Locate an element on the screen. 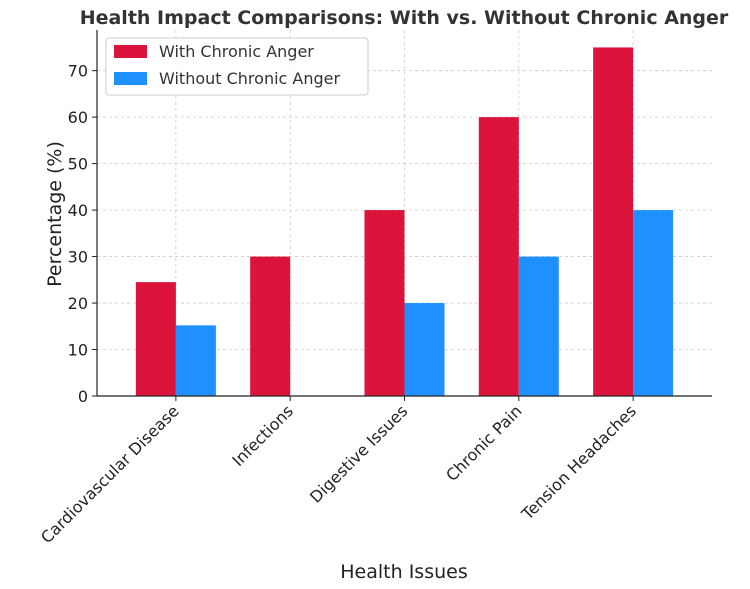  legend-label-with-anger: With Chronic Anger is located at coordinates (236, 51).